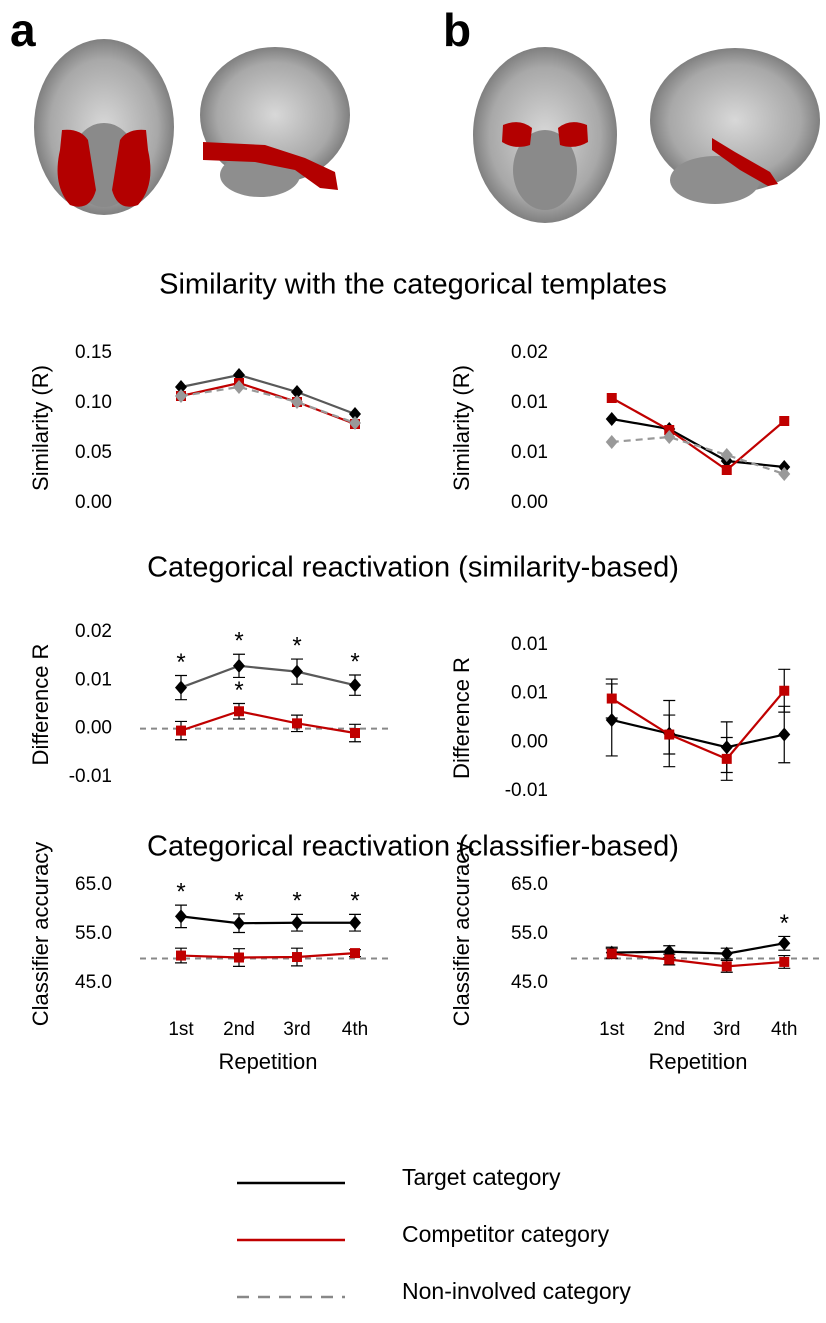 Image resolution: width=826 pixels, height=1323 pixels. Describe the element at coordinates (104, 127) in the screenshot. I see `brain-axial-a` at that location.